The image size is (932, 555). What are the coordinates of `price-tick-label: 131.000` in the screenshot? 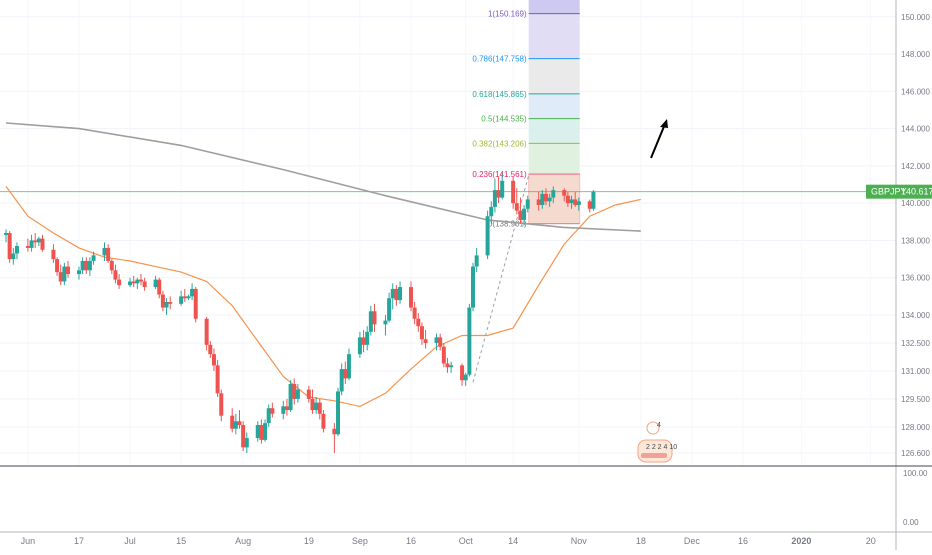 It's located at (915, 371).